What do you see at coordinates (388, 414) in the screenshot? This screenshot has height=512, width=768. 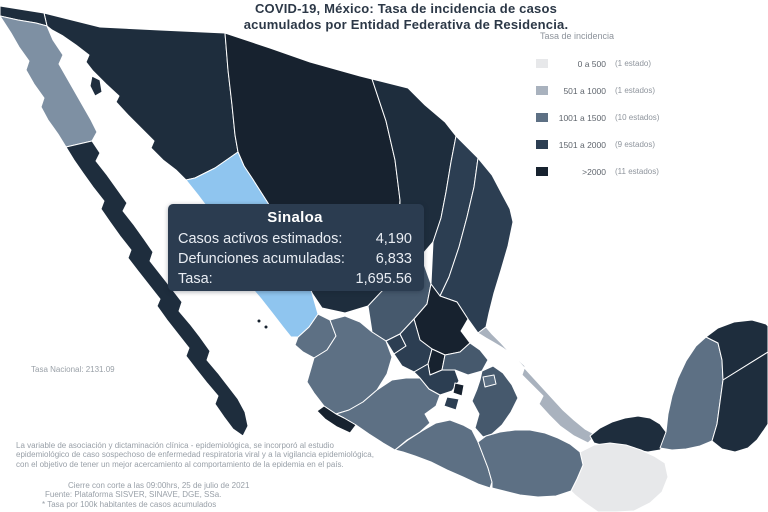 I see `state-michoacan` at bounding box center [388, 414].